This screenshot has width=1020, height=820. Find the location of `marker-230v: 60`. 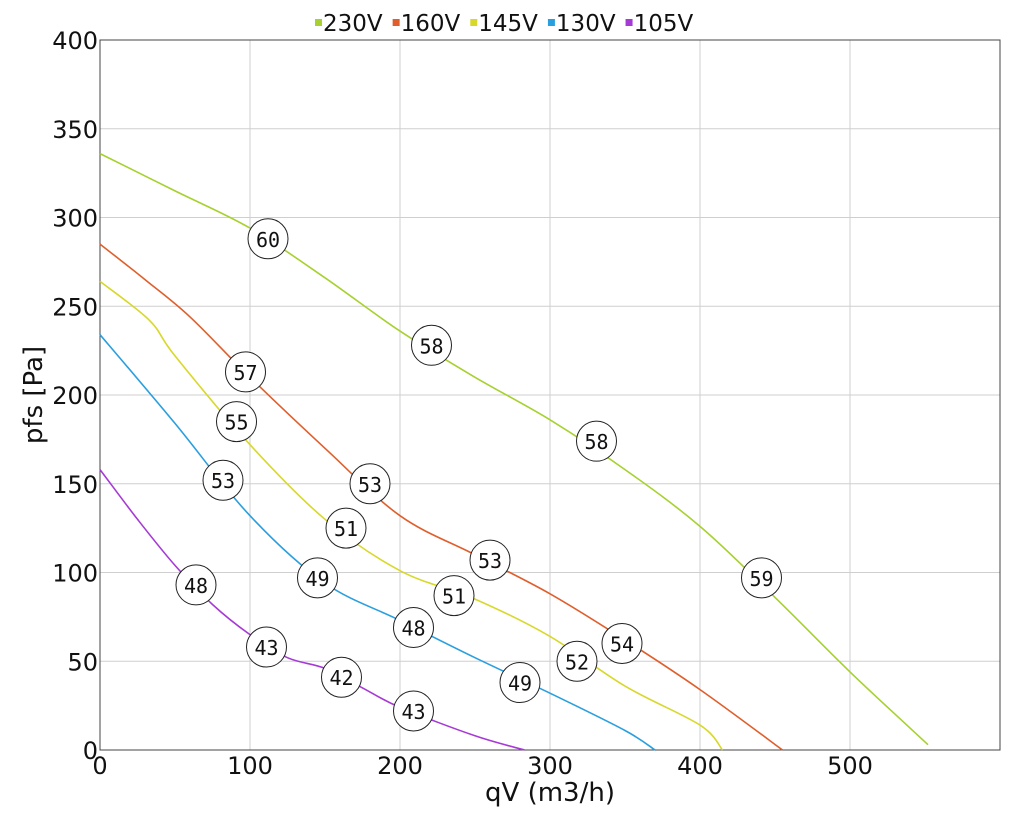

marker-230v: 60 is located at coordinates (268, 239).